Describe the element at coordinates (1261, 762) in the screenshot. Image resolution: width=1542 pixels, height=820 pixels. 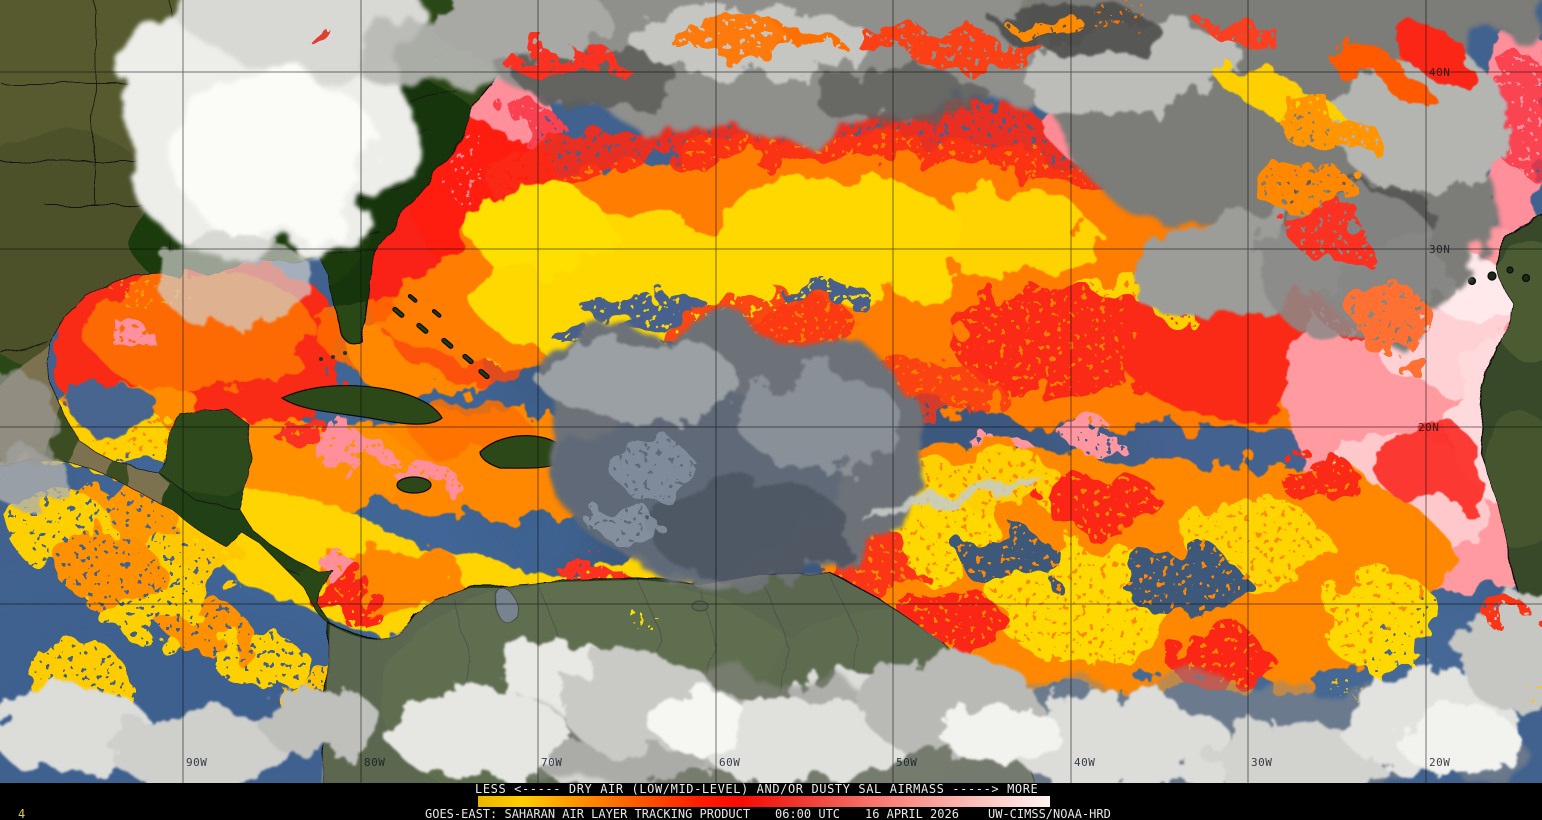
I see `lon-label: 30W` at that location.